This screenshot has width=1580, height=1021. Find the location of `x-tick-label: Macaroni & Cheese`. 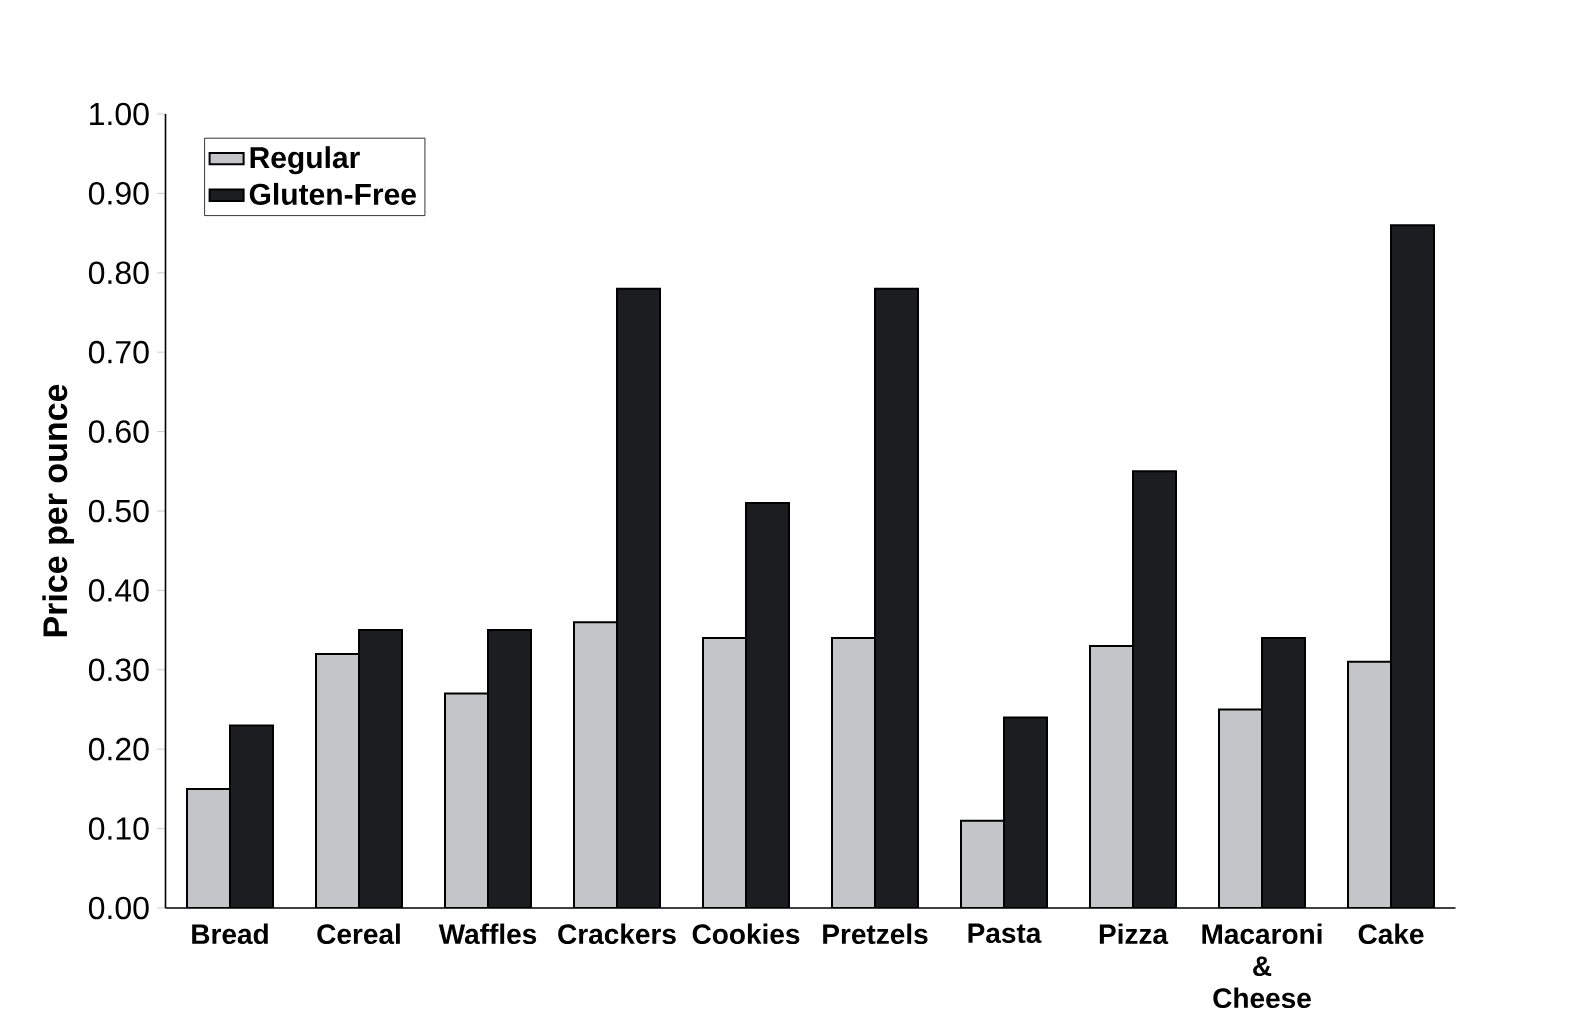

x-tick-label: Macaroni & Cheese is located at coordinates (1262, 966).